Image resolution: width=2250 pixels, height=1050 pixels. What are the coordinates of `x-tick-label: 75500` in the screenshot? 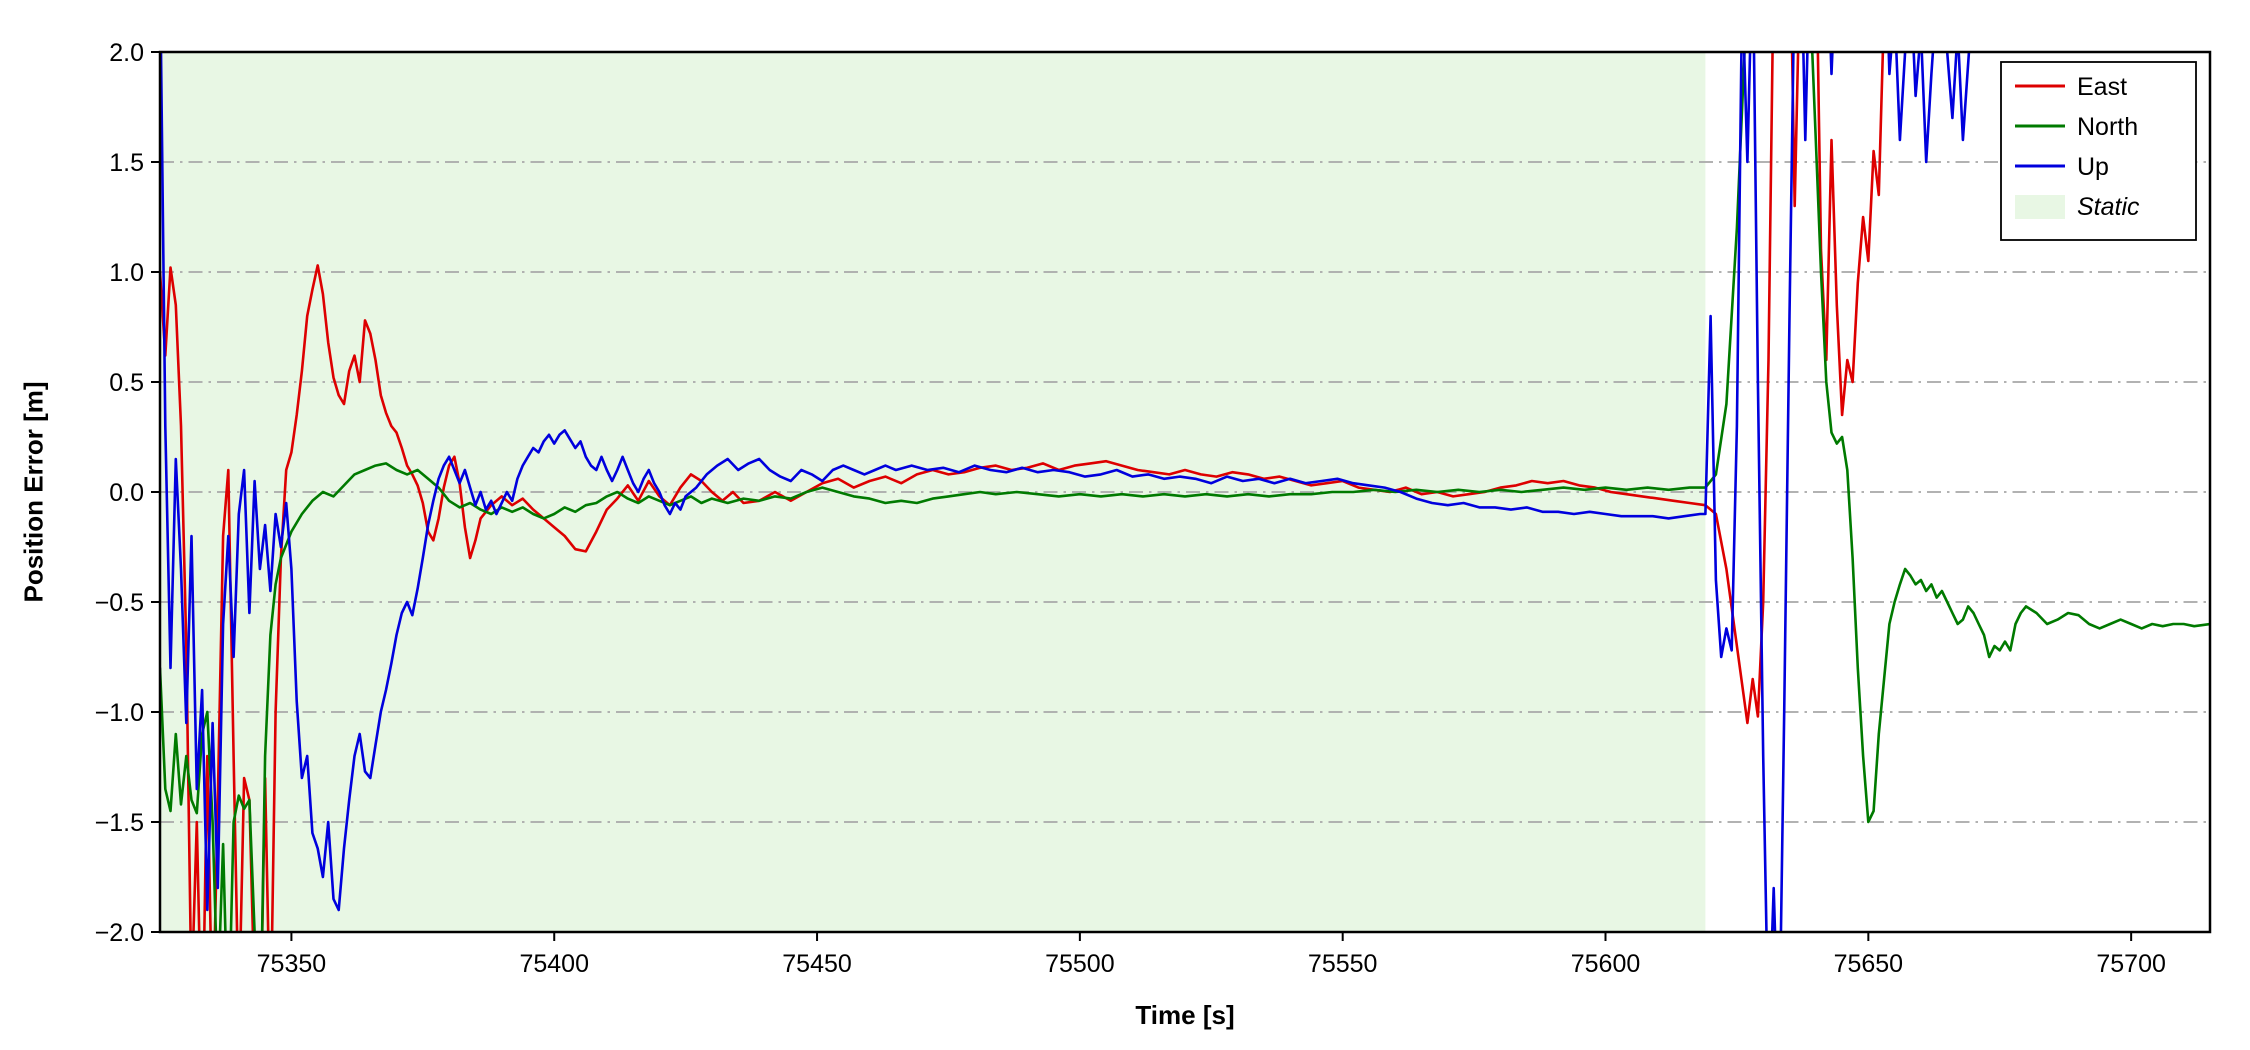 It's located at (1080, 964).